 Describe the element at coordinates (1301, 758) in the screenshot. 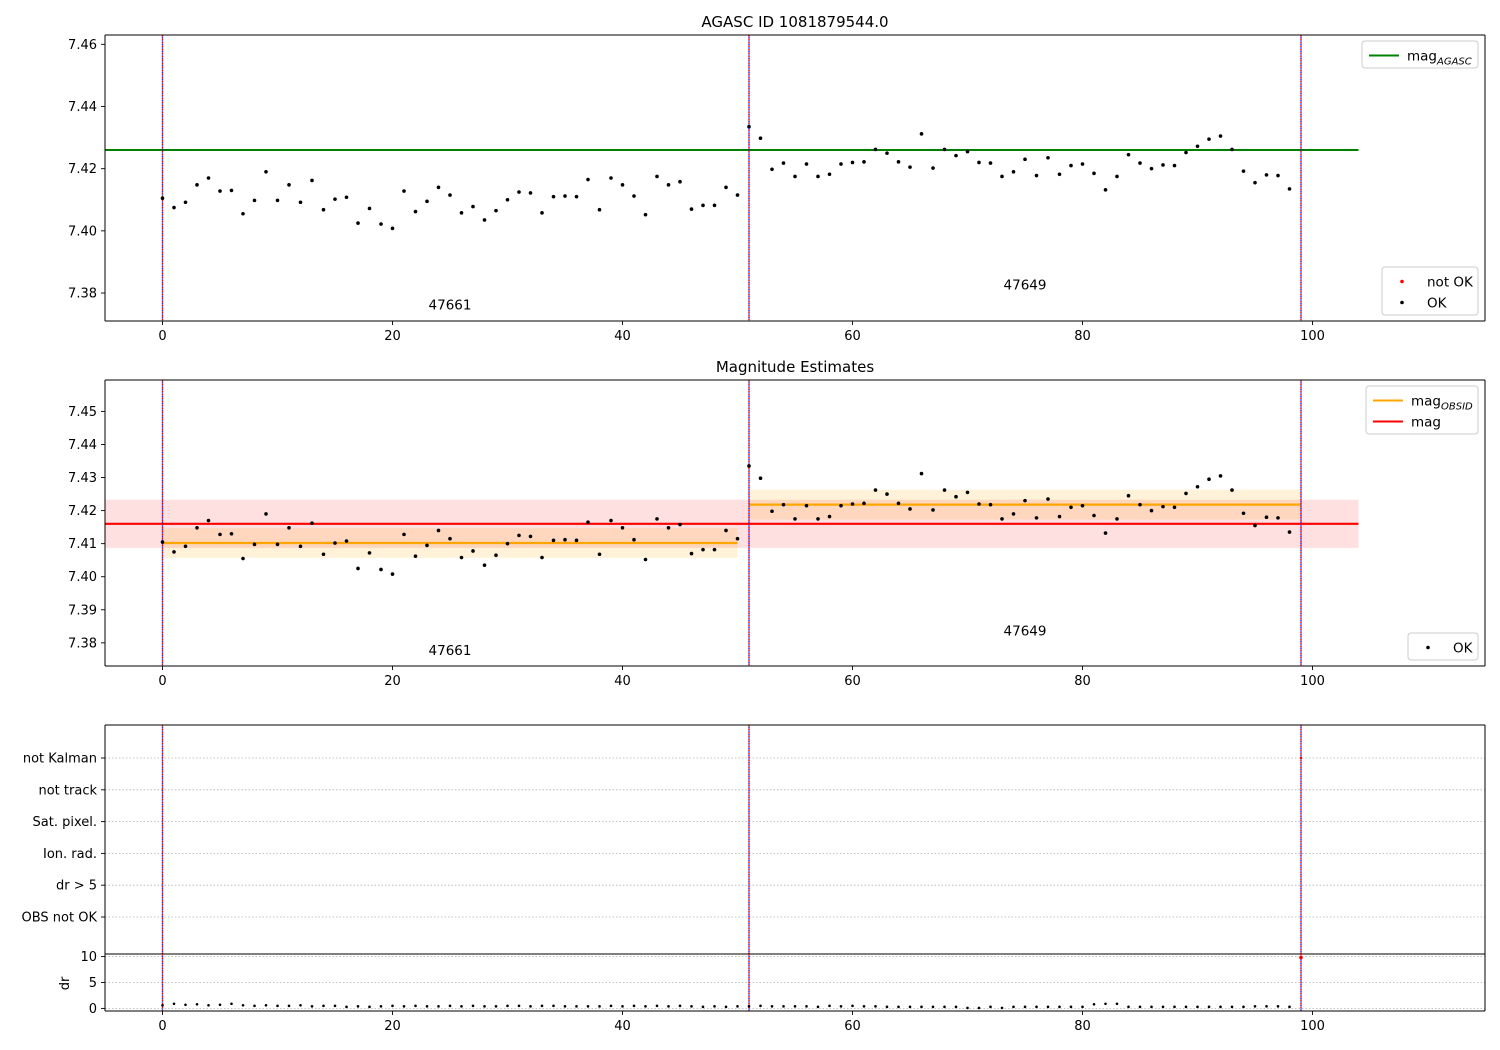

I see `flag-point` at that location.